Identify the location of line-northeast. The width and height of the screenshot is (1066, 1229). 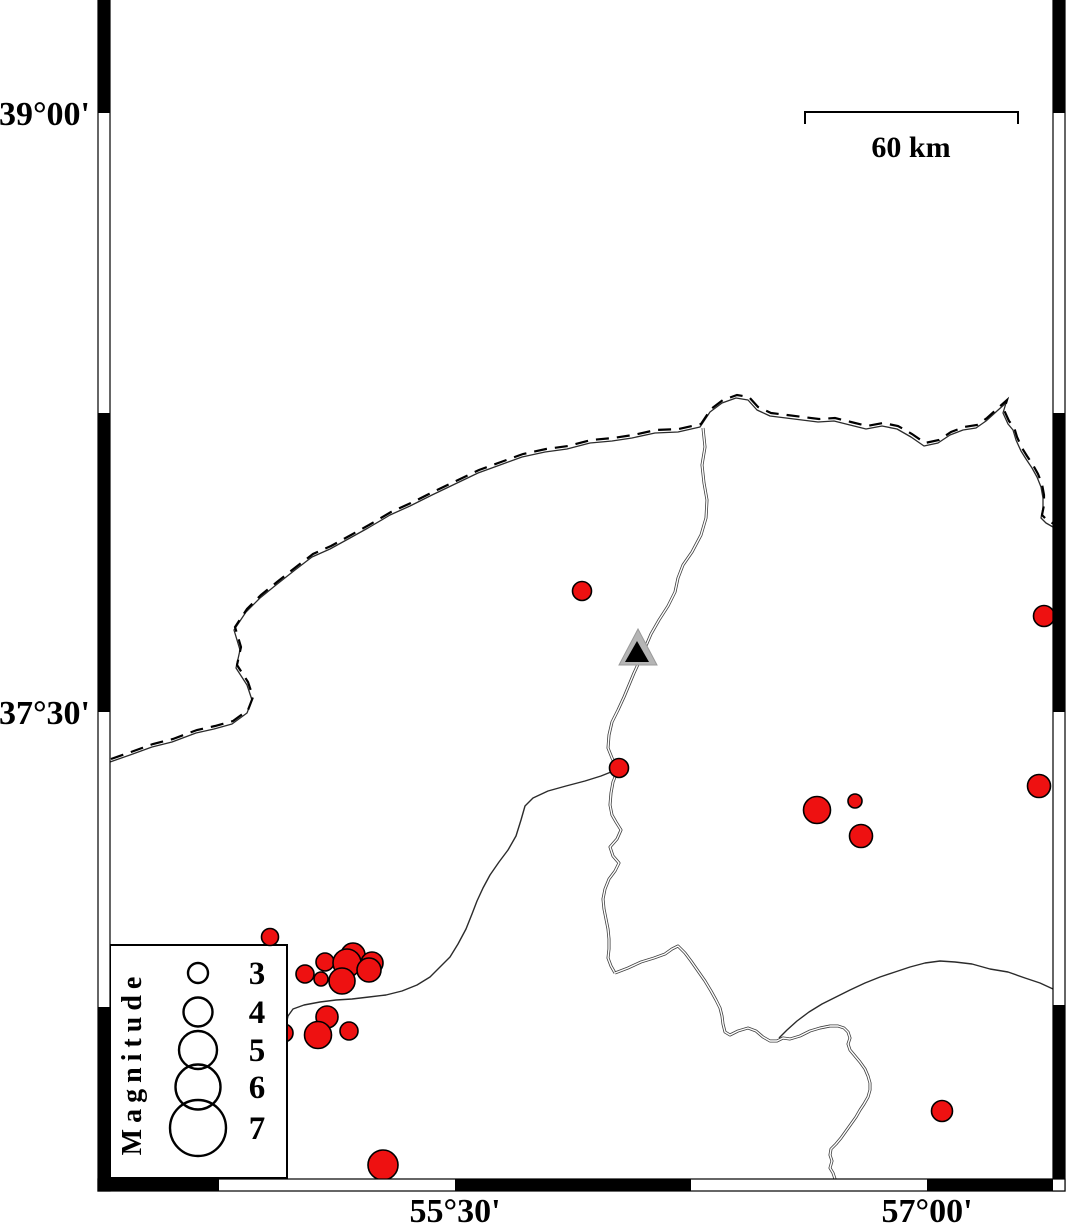
(916, 999).